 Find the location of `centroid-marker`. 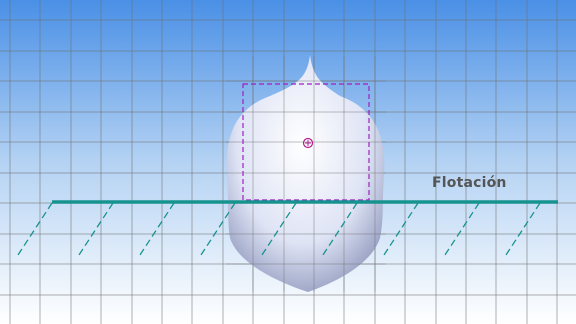

centroid-marker is located at coordinates (308, 143).